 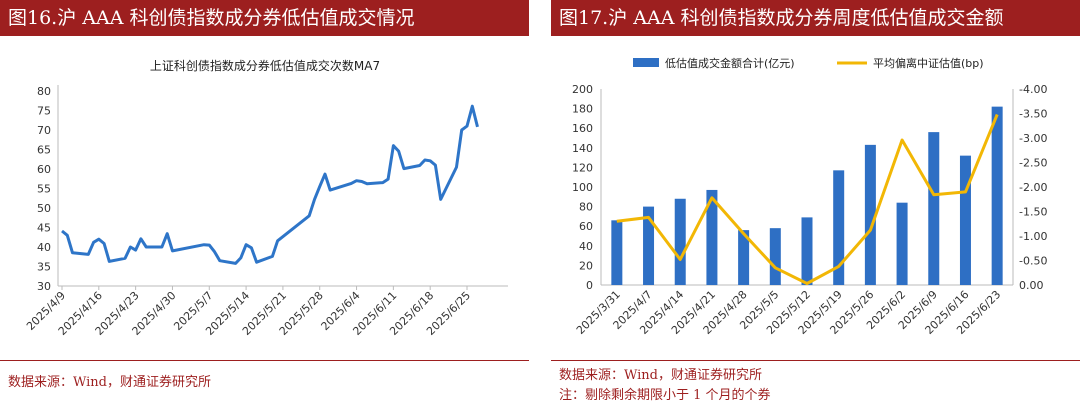 What do you see at coordinates (44, 169) in the screenshot?
I see `y-tick-label: 60` at bounding box center [44, 169].